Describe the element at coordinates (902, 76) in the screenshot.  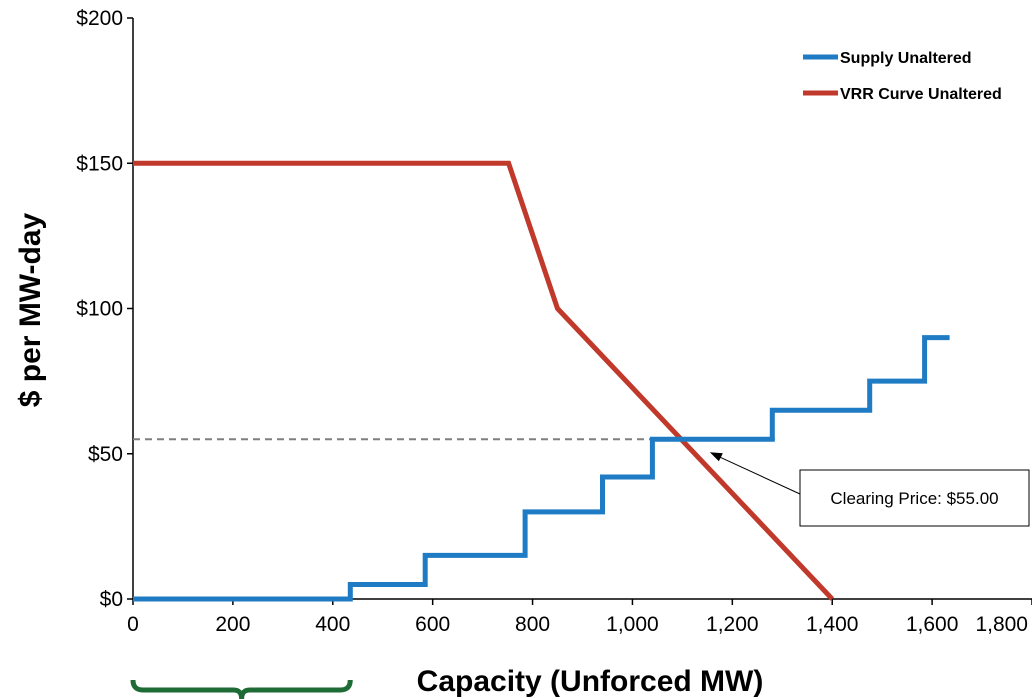
I see `legend: Supply Unaltered VRR Curve Unaltered` at that location.